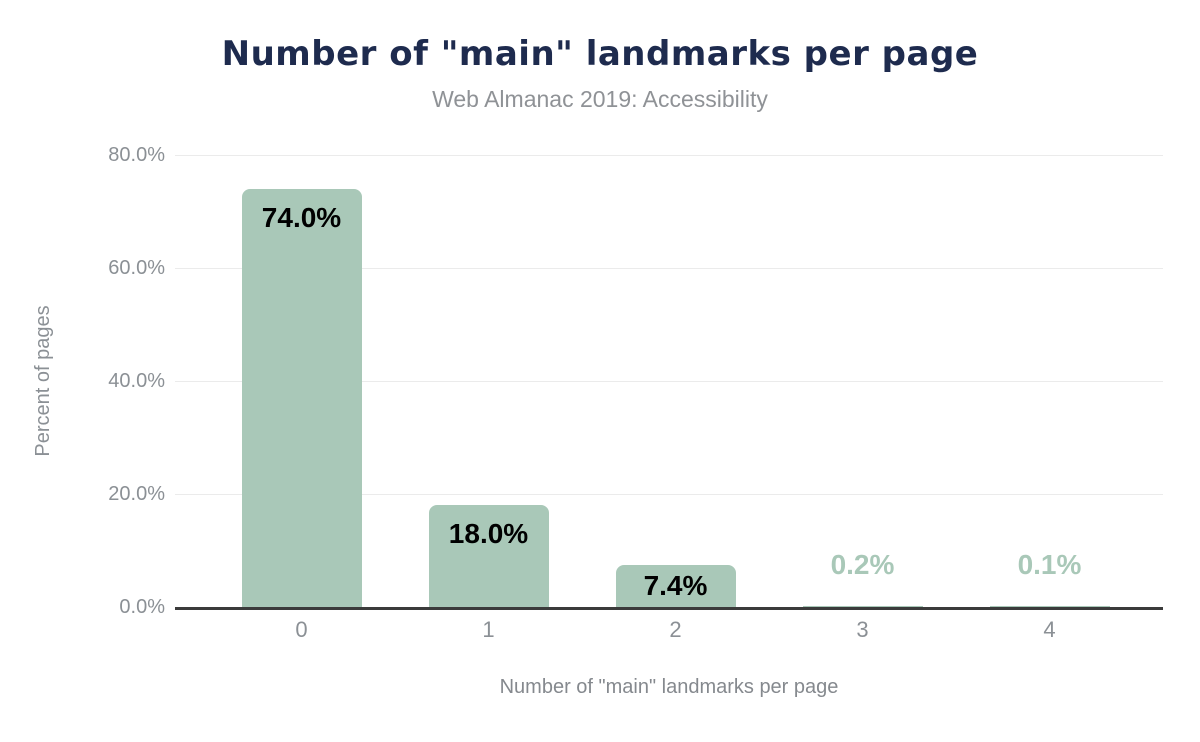 The image size is (1200, 742). What do you see at coordinates (600, 54) in the screenshot?
I see `chart-title: Number of "main" landmarks per page` at bounding box center [600, 54].